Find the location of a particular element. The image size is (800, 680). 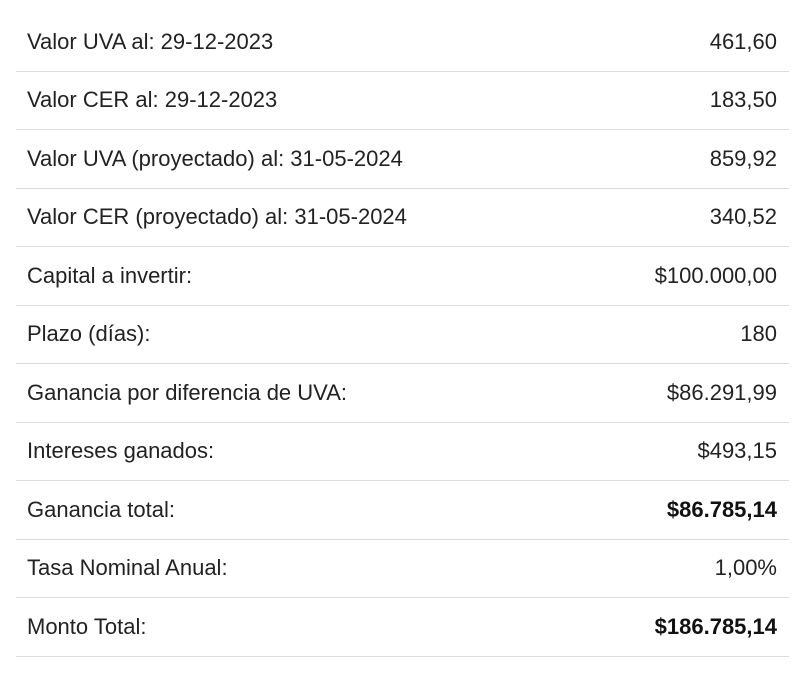

row-value: $86.291,99 is located at coordinates (721, 392).